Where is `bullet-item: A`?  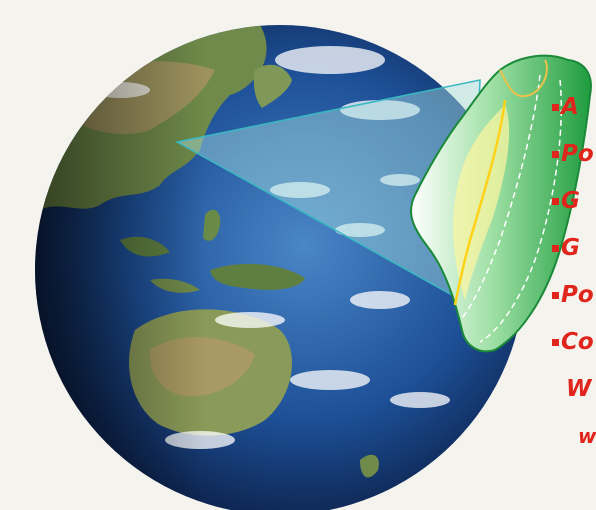
bullet-item: A is located at coordinates (574, 107).